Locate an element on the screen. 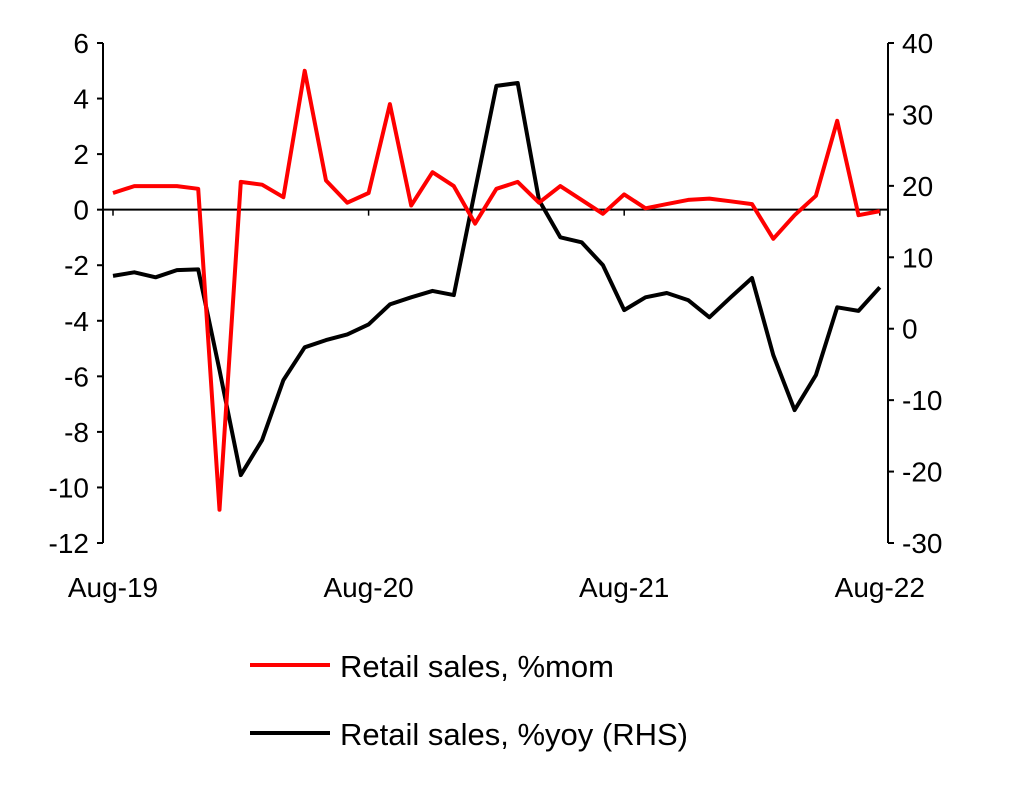 This screenshot has width=1022, height=806. left-tick-label: 2 is located at coordinates (81, 154).